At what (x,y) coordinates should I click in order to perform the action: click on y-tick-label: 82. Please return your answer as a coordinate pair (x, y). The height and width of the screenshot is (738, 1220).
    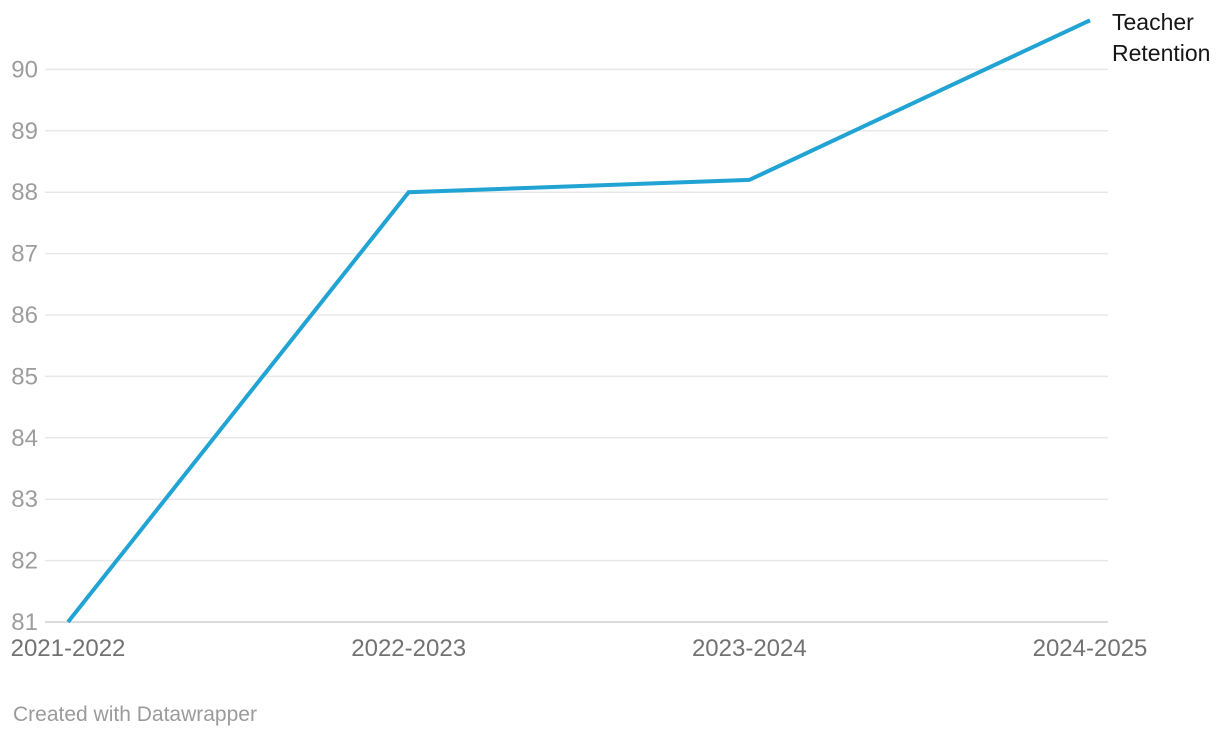
    Looking at the image, I should click on (24, 561).